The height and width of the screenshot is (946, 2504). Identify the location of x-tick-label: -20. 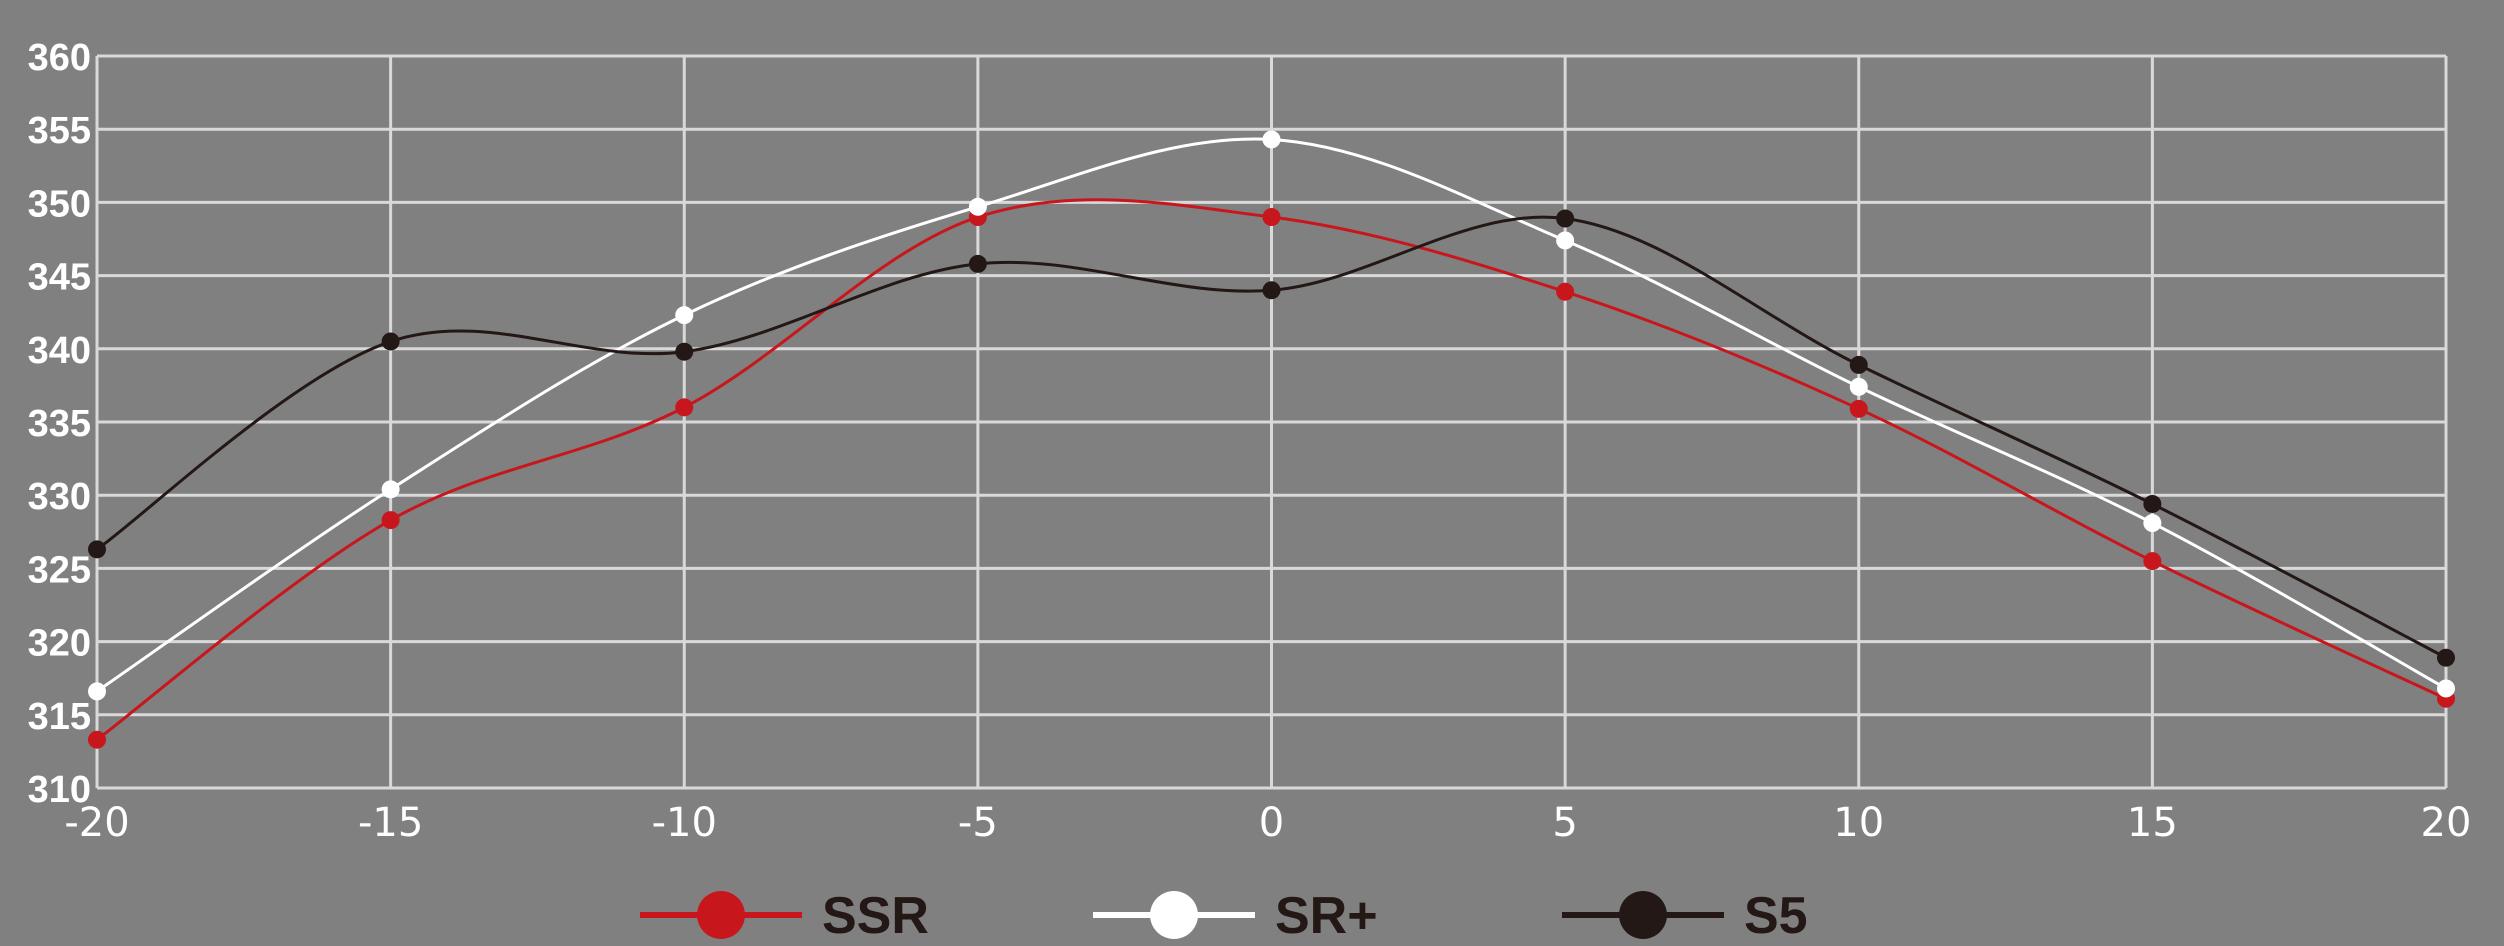
(96, 823).